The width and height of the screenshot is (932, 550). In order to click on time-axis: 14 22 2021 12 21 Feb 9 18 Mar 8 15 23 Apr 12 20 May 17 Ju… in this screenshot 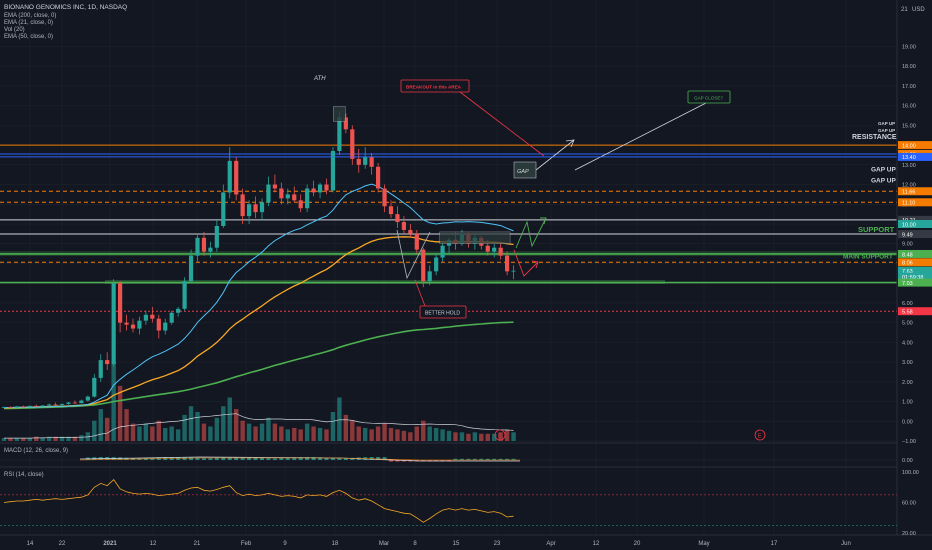, I will do `click(439, 544)`.